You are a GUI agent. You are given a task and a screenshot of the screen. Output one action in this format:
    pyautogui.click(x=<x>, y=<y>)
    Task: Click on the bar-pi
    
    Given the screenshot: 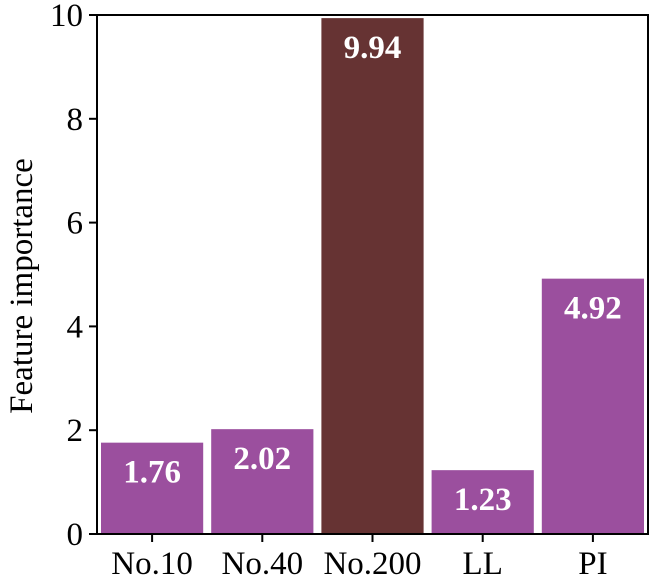 What is the action you would take?
    pyautogui.click(x=592, y=406)
    